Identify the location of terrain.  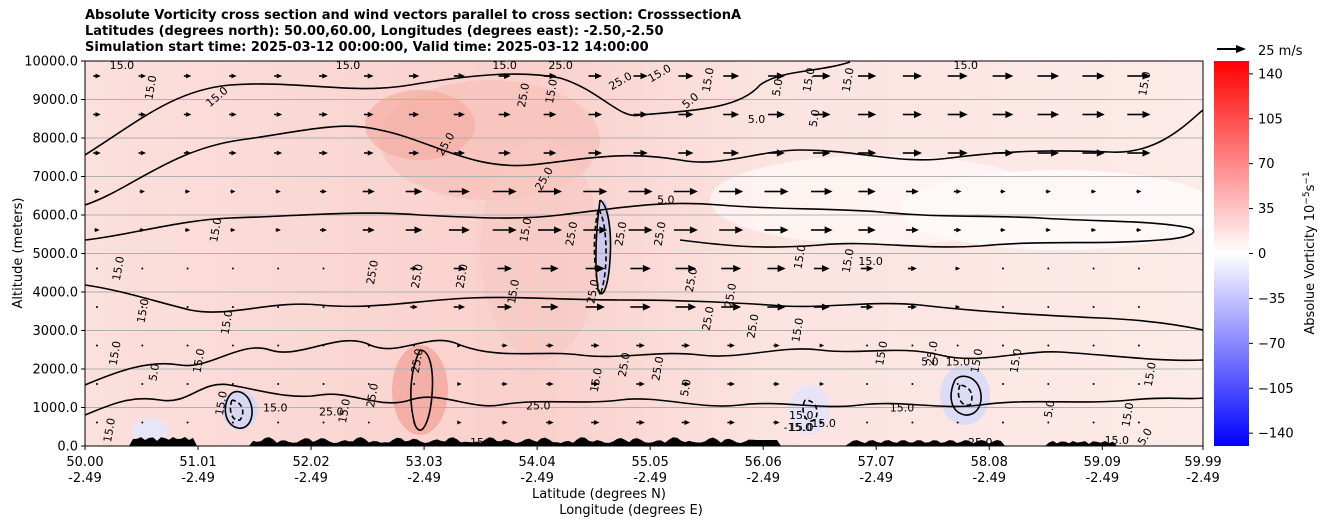
(644, 441).